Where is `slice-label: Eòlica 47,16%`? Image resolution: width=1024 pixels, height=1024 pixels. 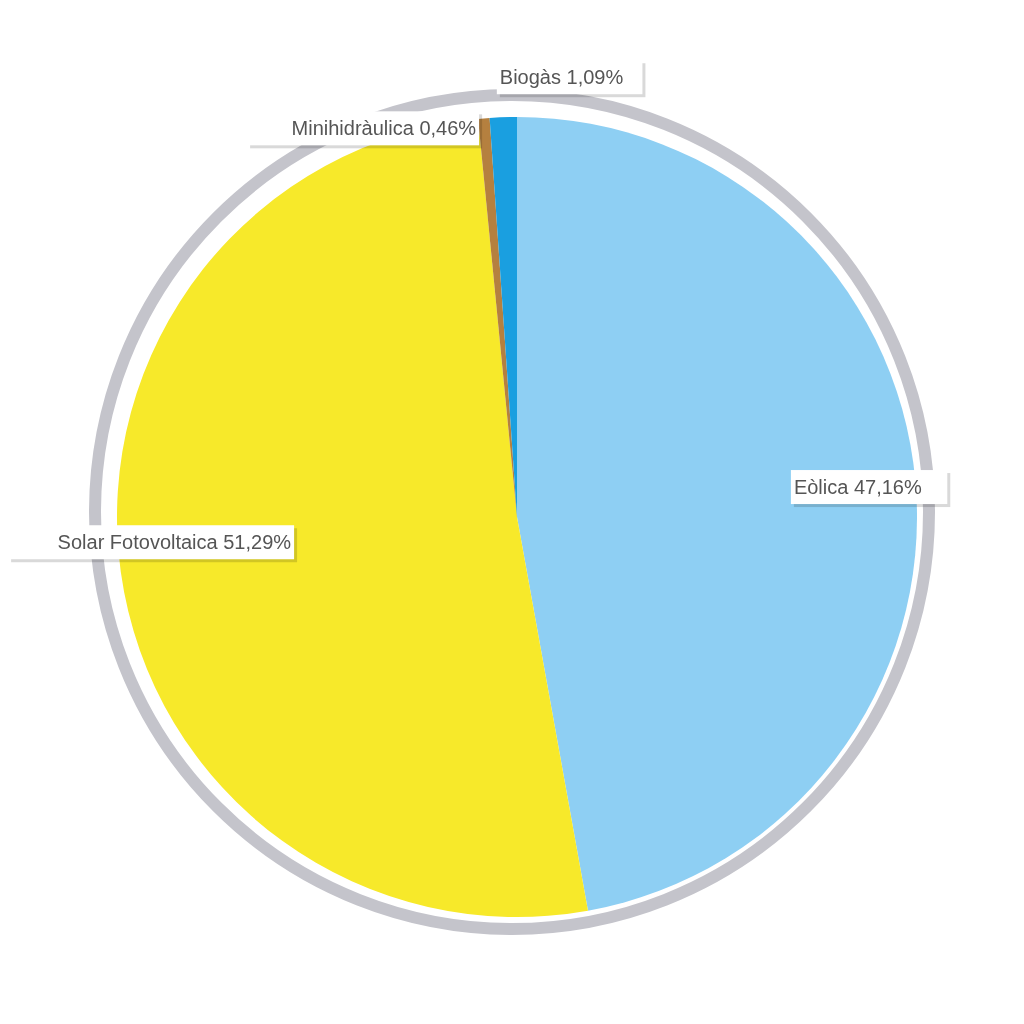 slice-label: Eòlica 47,16% is located at coordinates (857, 487).